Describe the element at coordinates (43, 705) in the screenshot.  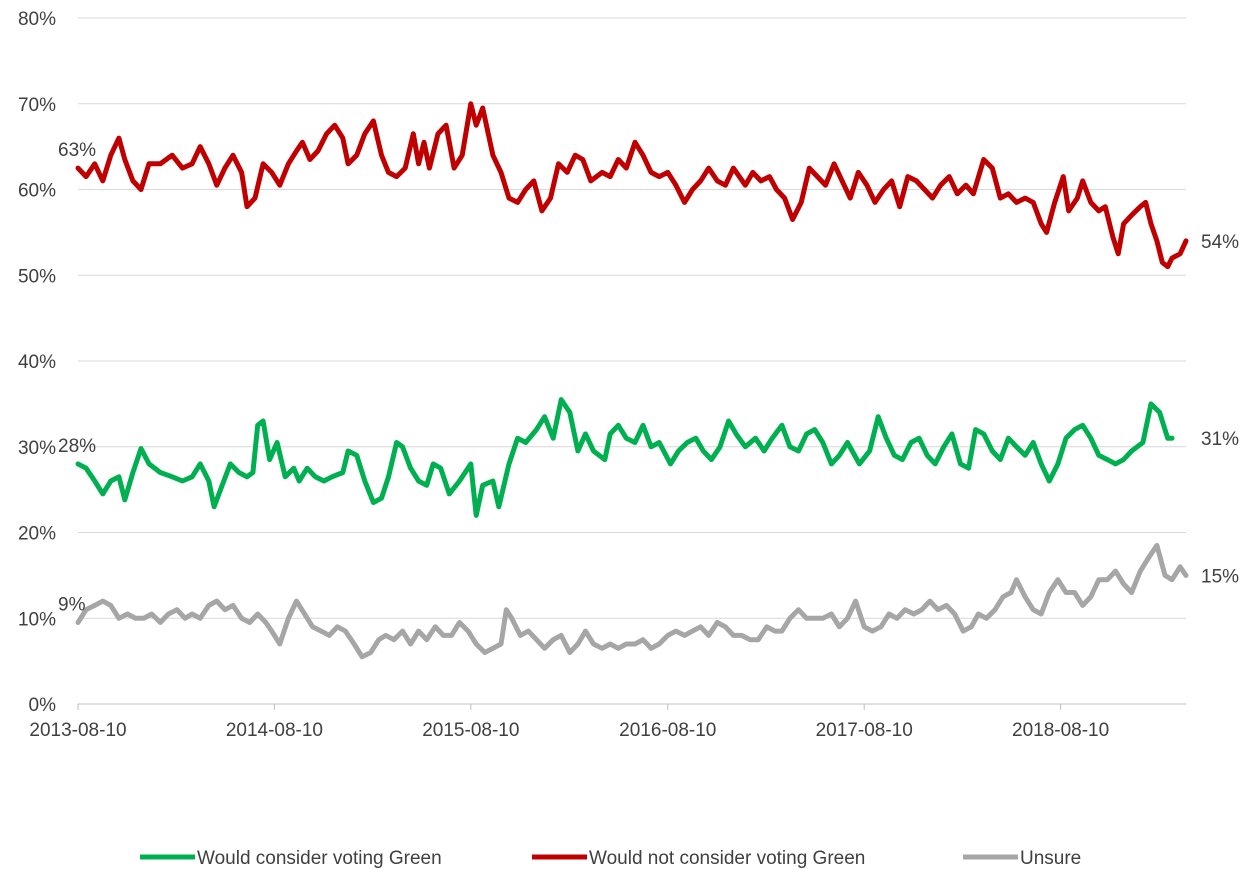
I see `y-tick-label: 0%` at that location.